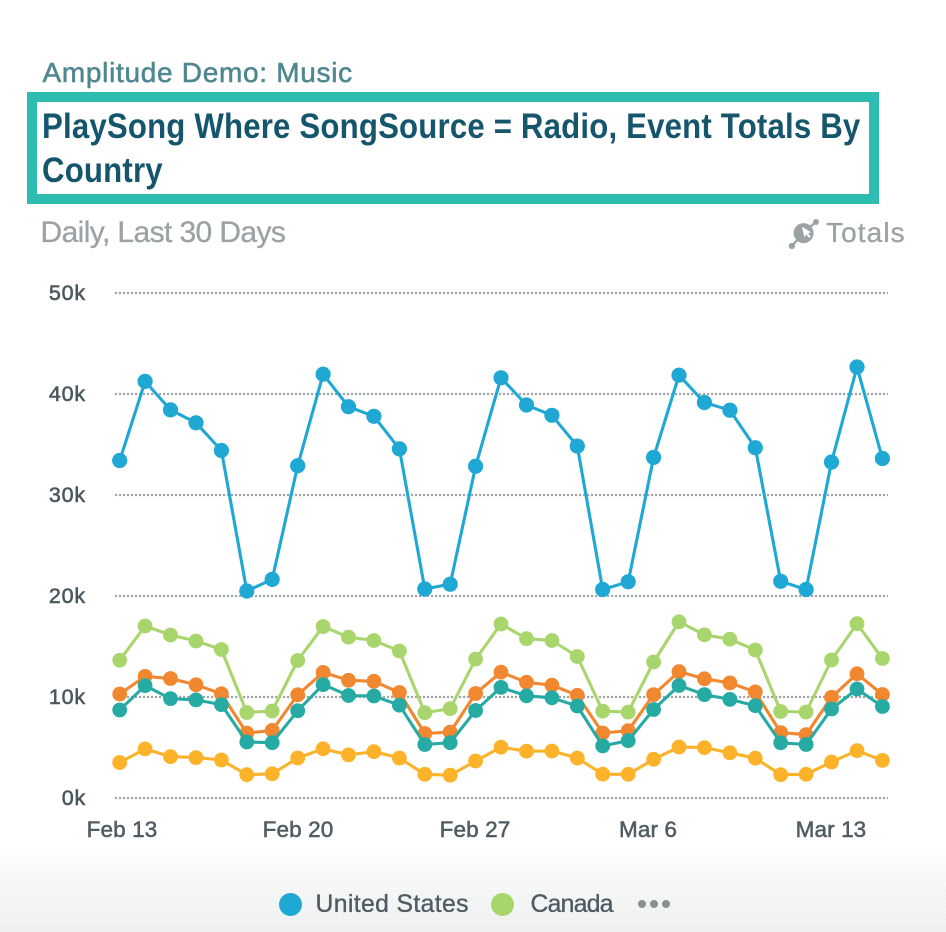 This screenshot has height=932, width=946. What do you see at coordinates (67, 697) in the screenshot?
I see `svg-text: 10k` at bounding box center [67, 697].